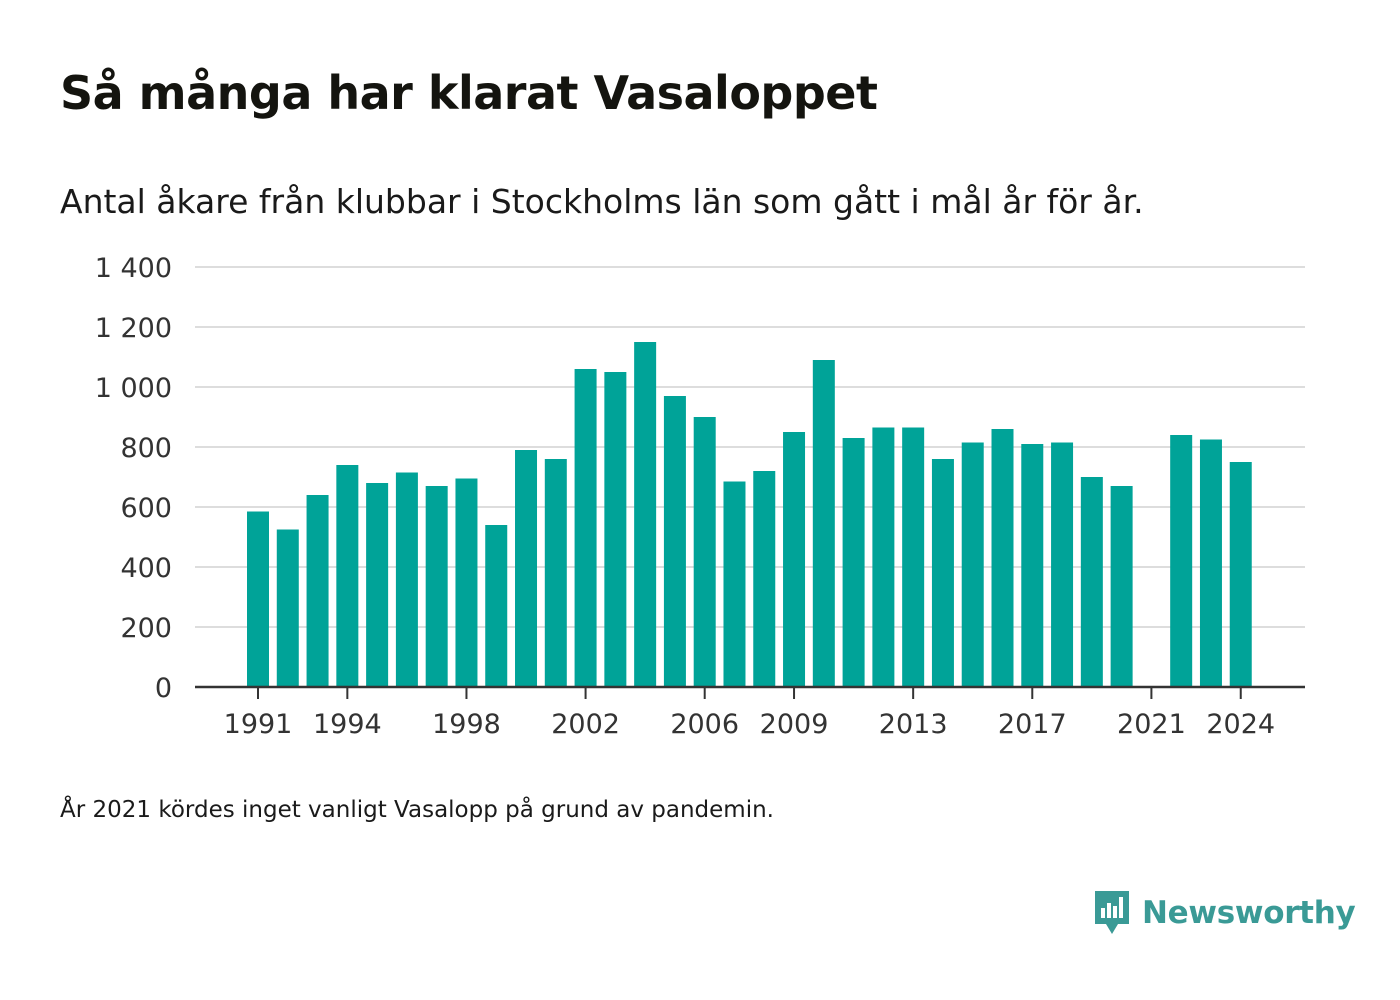 Image resolution: width=1400 pixels, height=1000 pixels. Describe the element at coordinates (347, 724) in the screenshot. I see `x-tick-label: 1994` at that location.